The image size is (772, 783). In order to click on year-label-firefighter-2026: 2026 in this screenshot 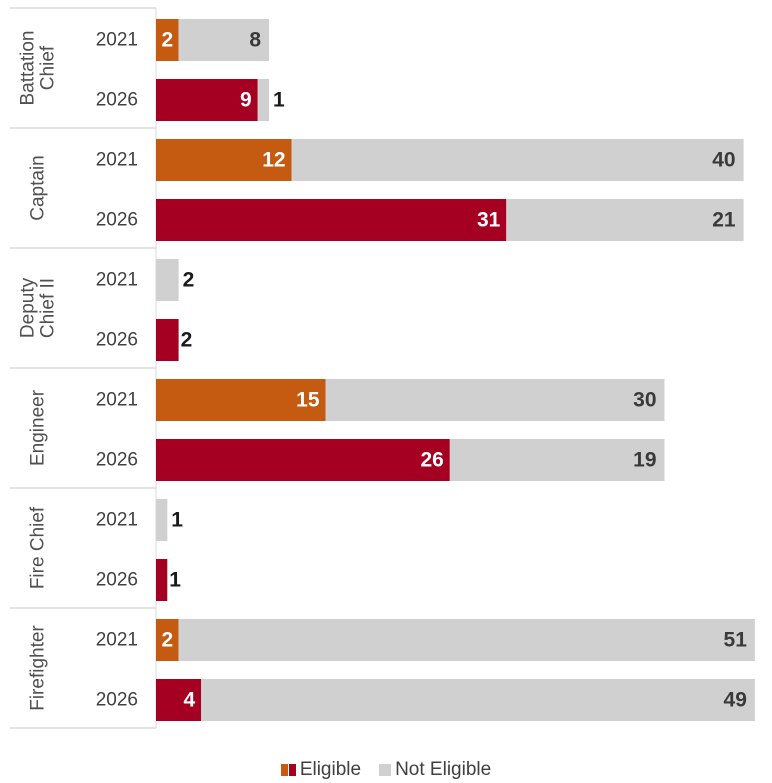, I will do `click(117, 700)`.